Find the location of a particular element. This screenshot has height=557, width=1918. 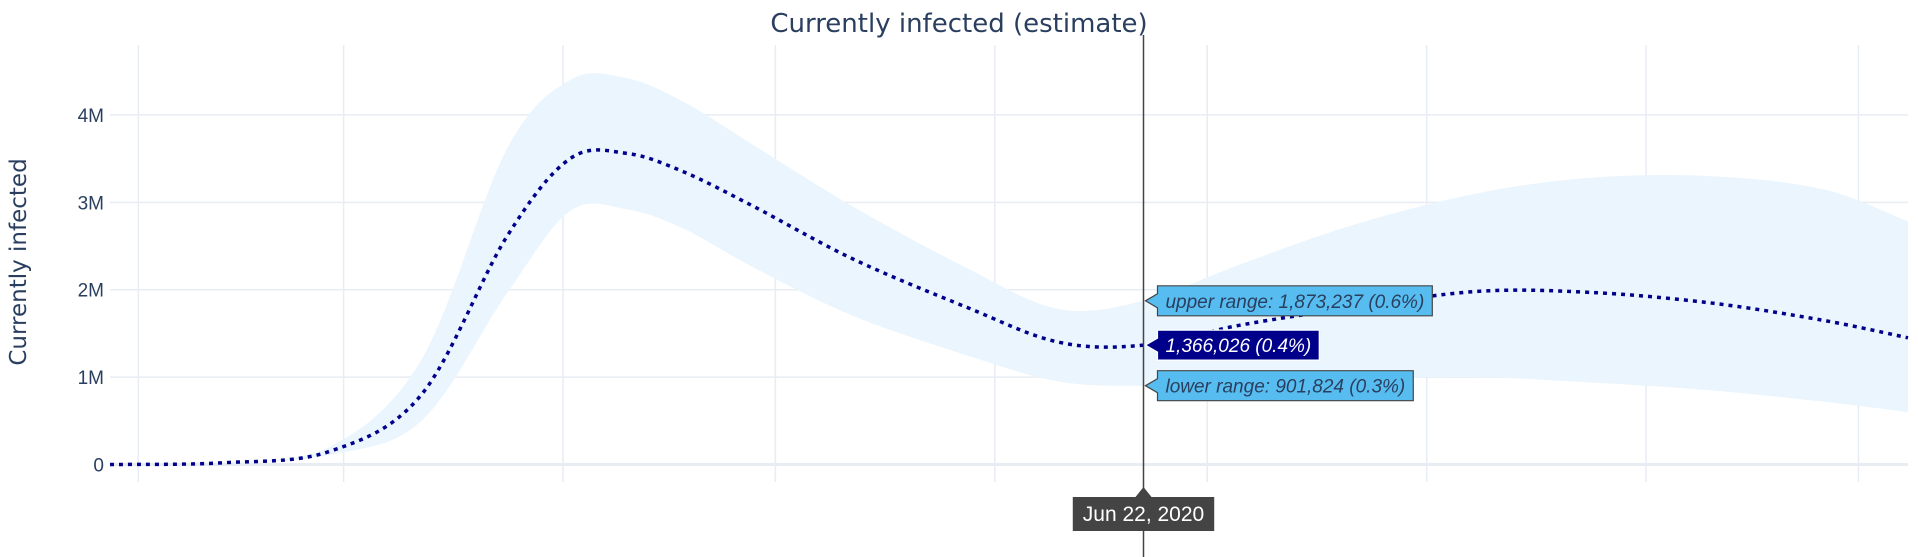

y-tick-label: 2M is located at coordinates (91, 291).